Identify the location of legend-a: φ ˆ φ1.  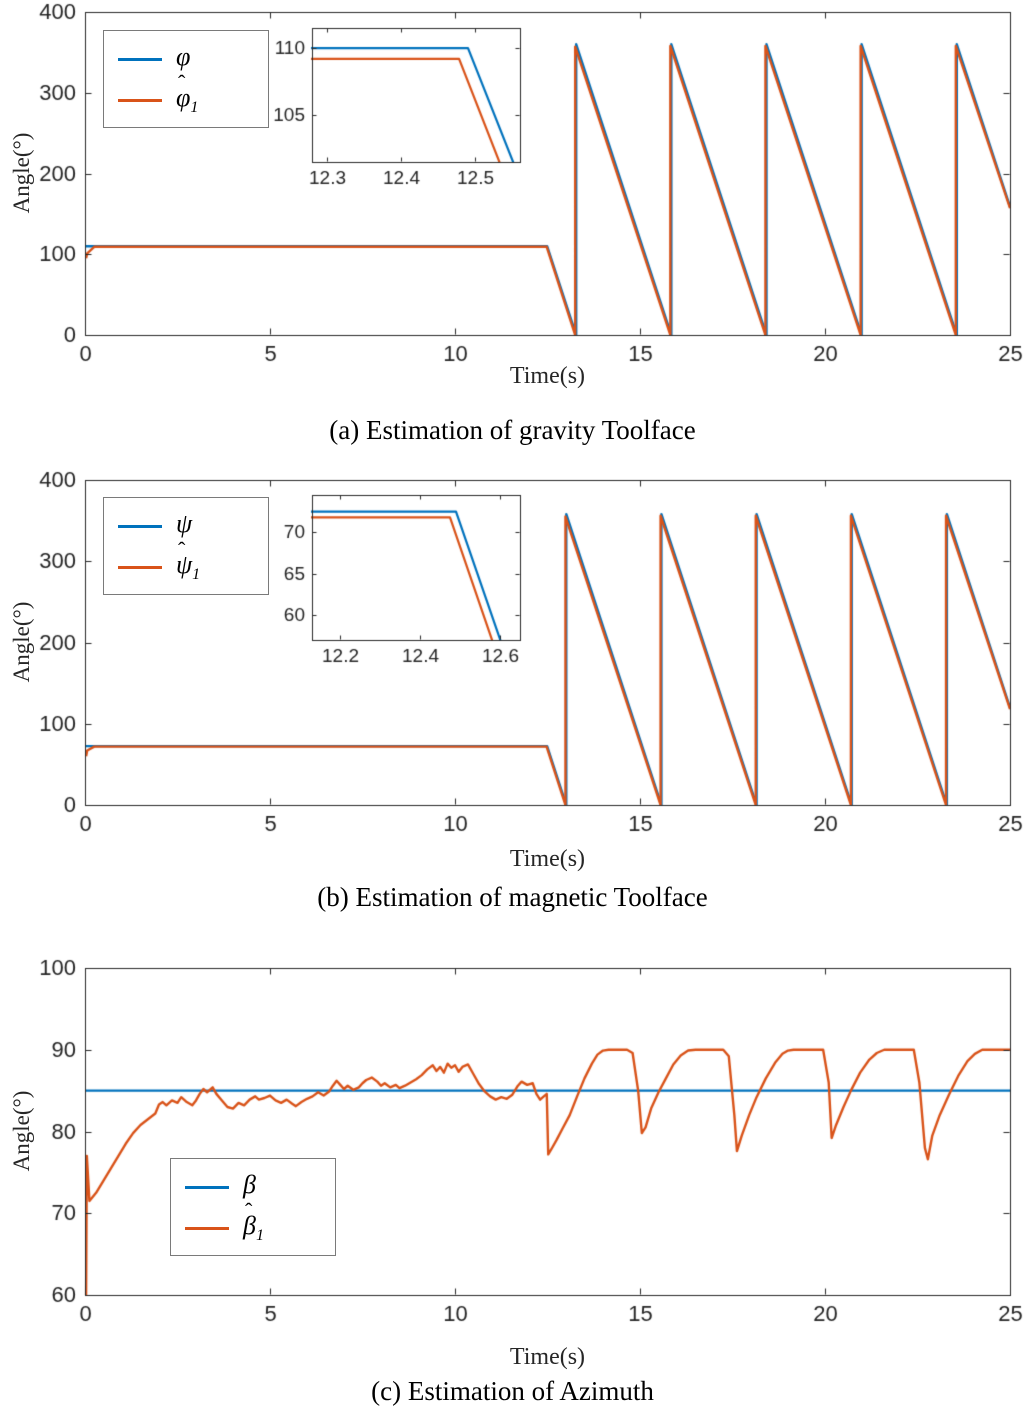
(186, 79).